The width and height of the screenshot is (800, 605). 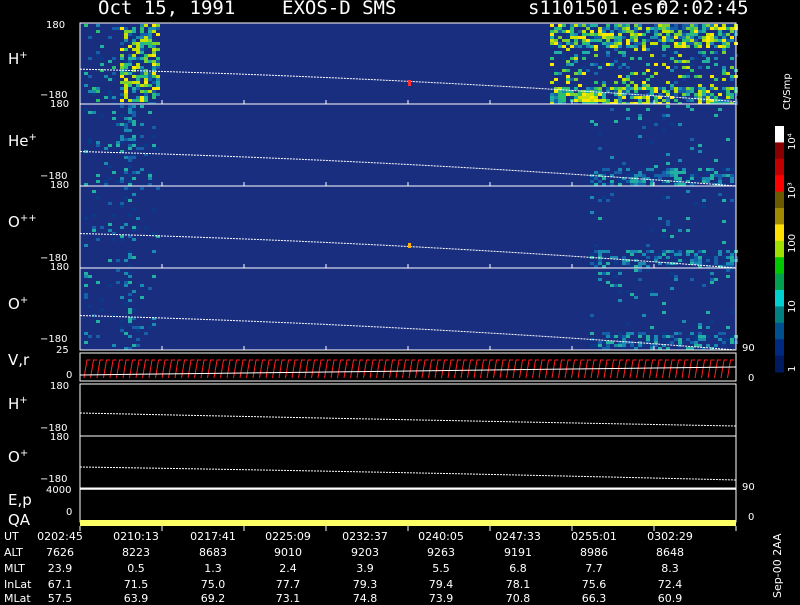 What do you see at coordinates (408, 523) in the screenshot?
I see `qa-bar` at bounding box center [408, 523].